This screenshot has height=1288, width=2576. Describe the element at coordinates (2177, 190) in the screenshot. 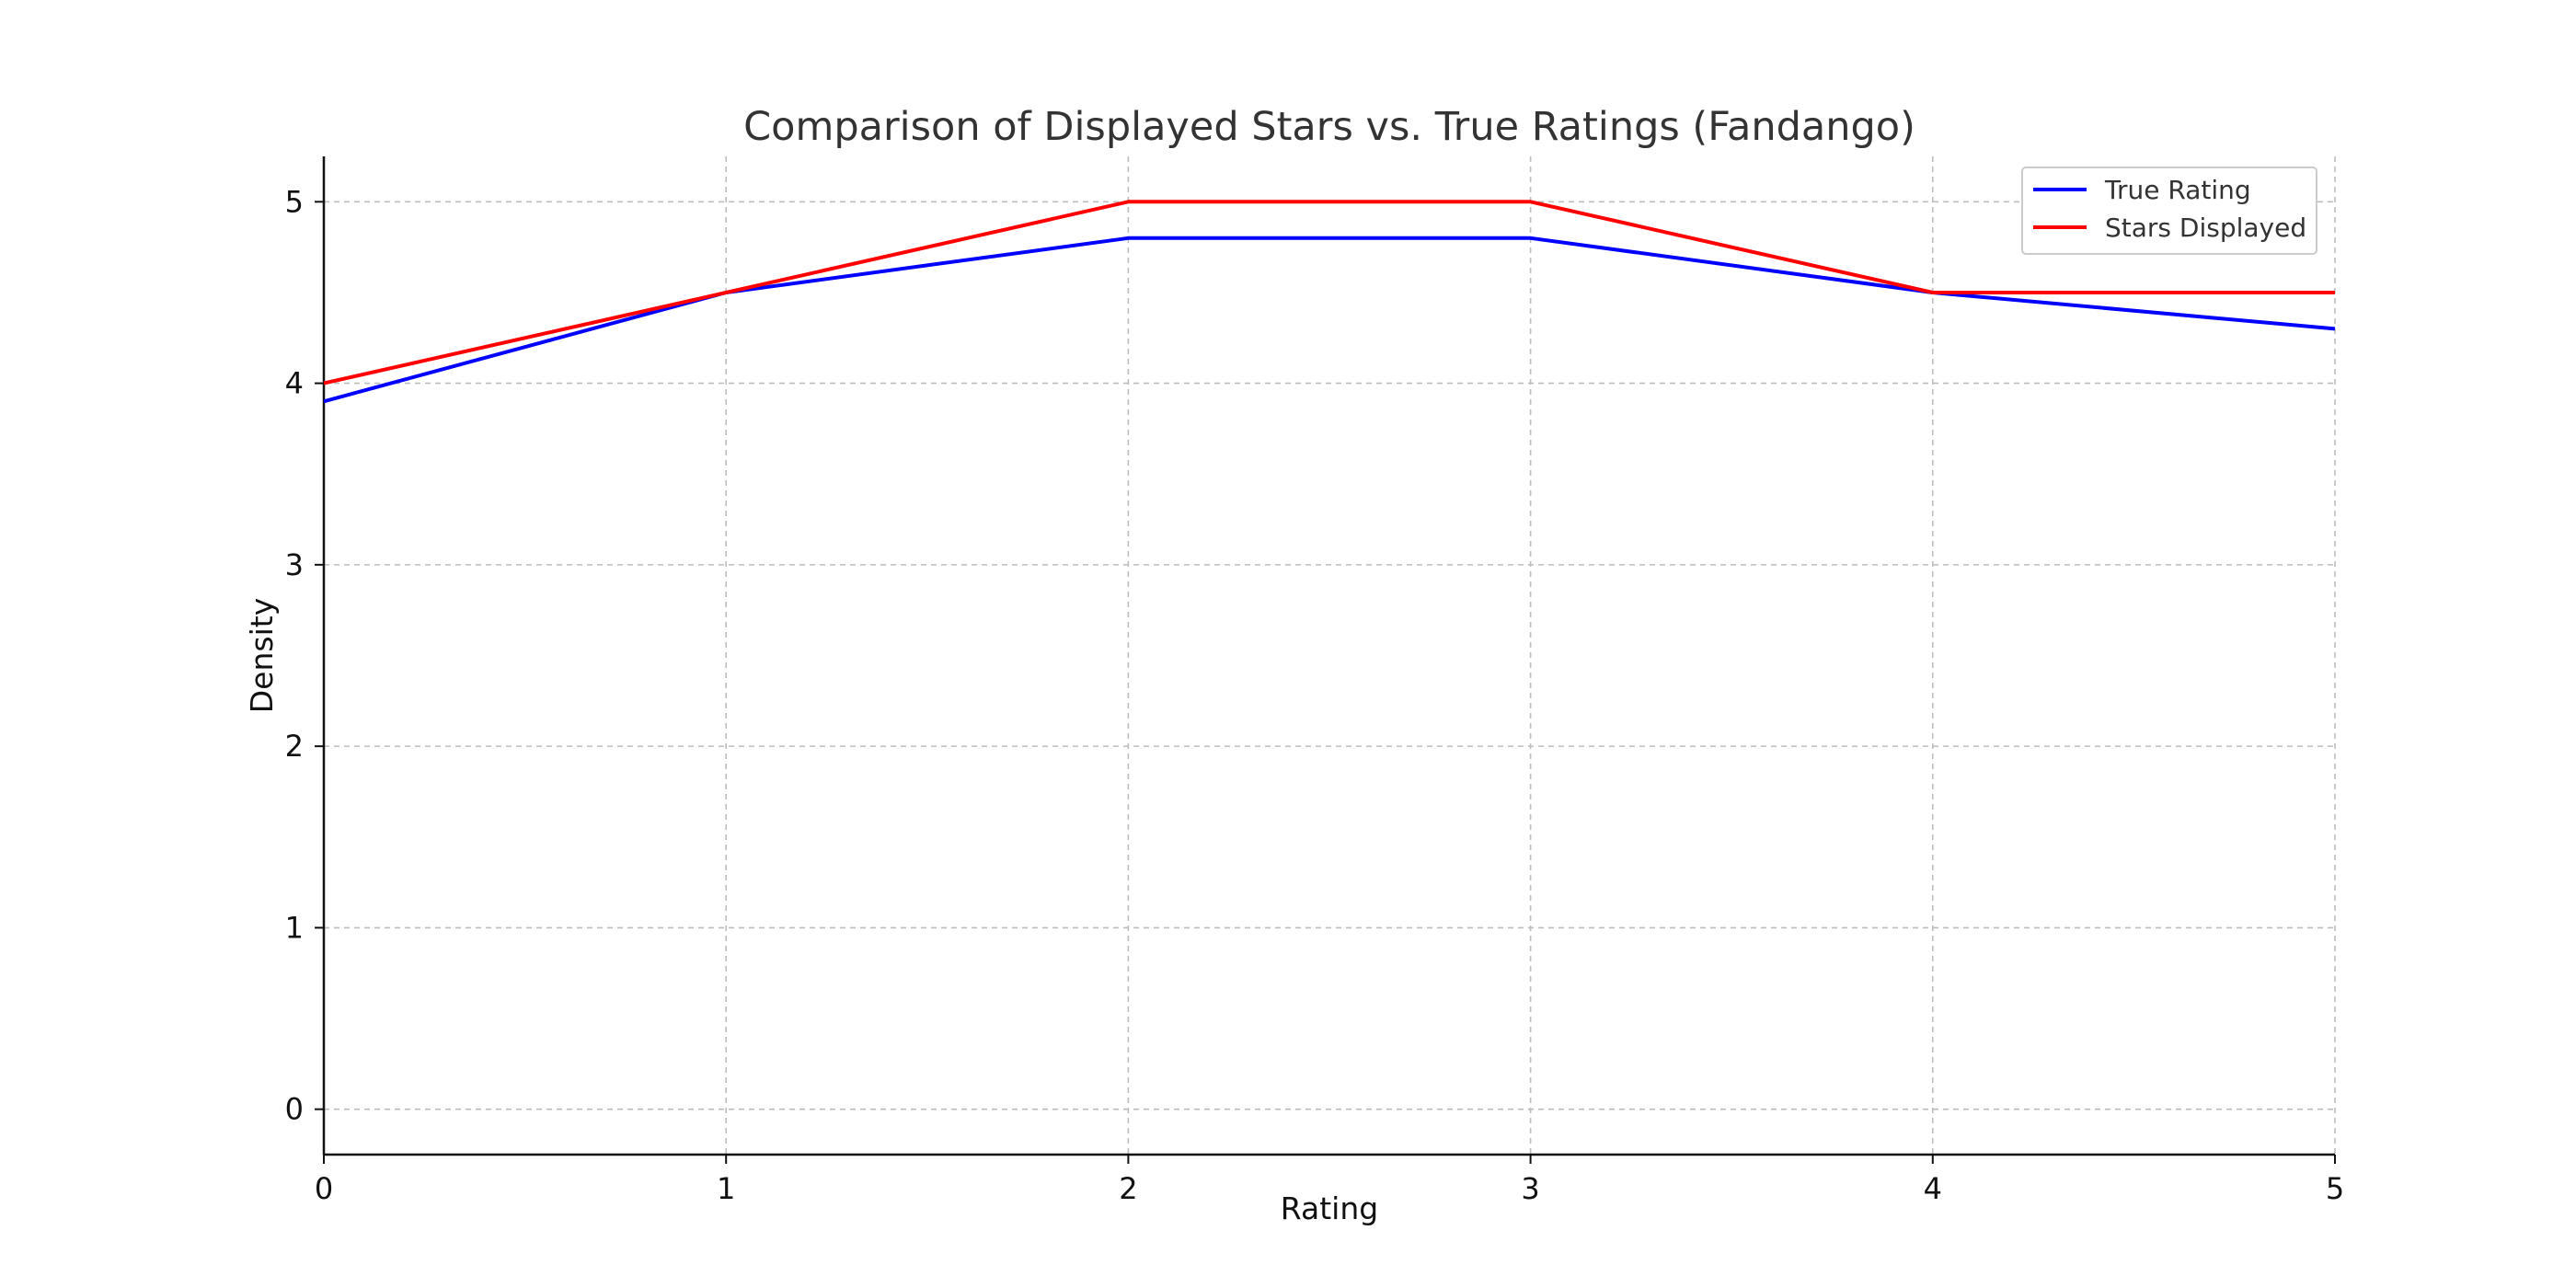

I see `legend-label-true-rating: True Rating` at that location.